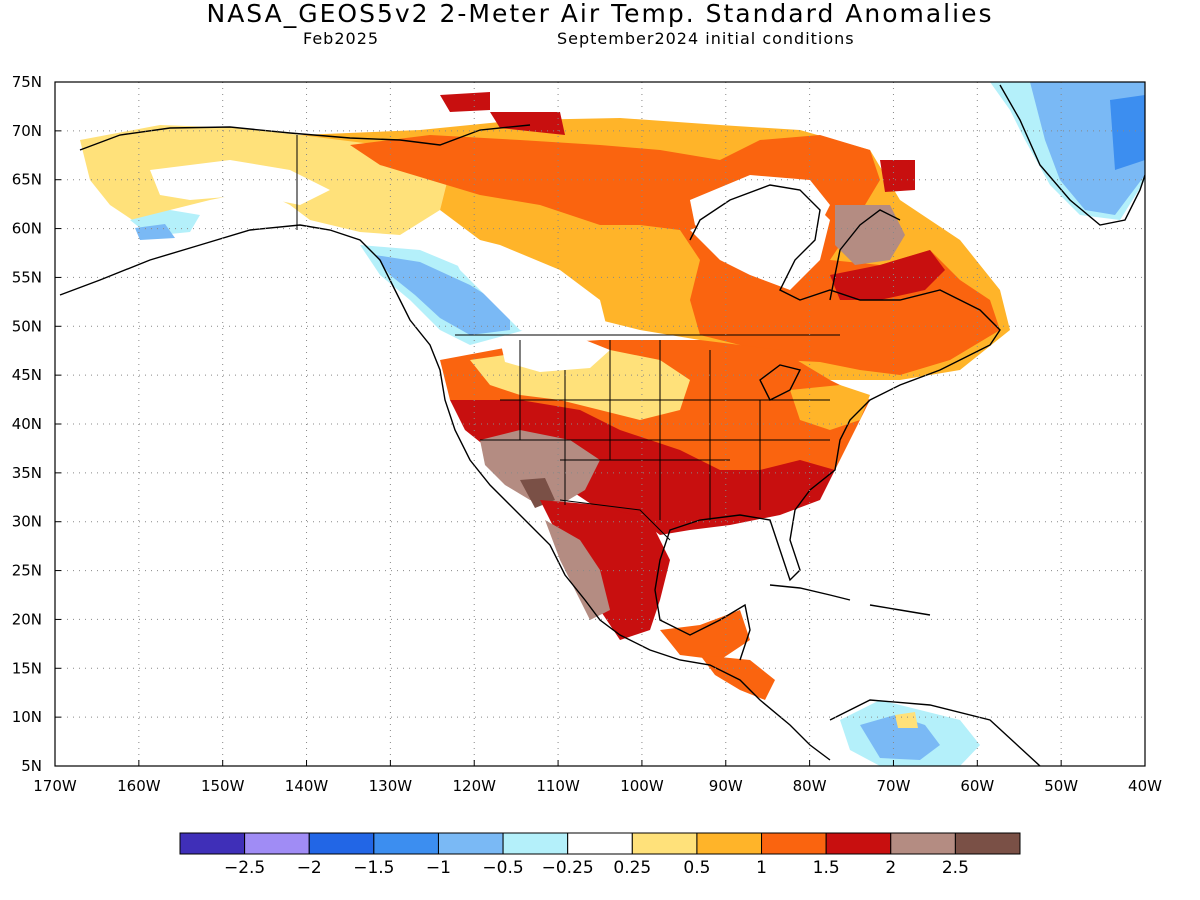 This screenshot has width=1200, height=900. What do you see at coordinates (391, 786) in the screenshot?
I see `longitude-label: 130W` at bounding box center [391, 786].